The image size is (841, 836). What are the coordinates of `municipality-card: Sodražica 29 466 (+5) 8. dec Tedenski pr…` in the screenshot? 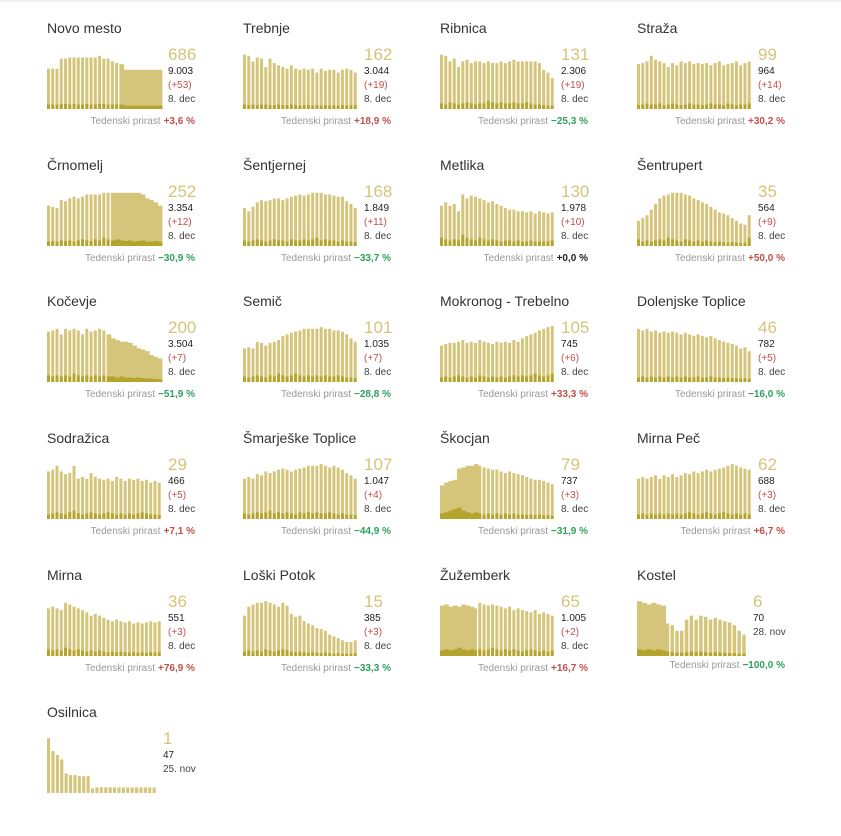 It's located at (137, 496).